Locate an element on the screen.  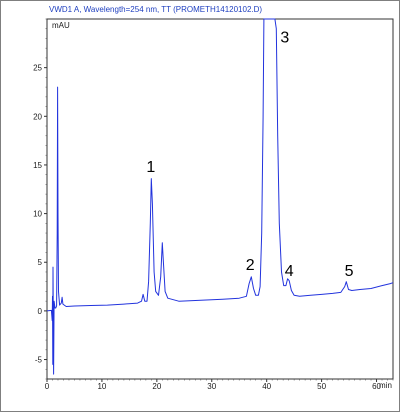
y-axis: -5 0 5 10 15 20 25 is located at coordinates (40, 199).